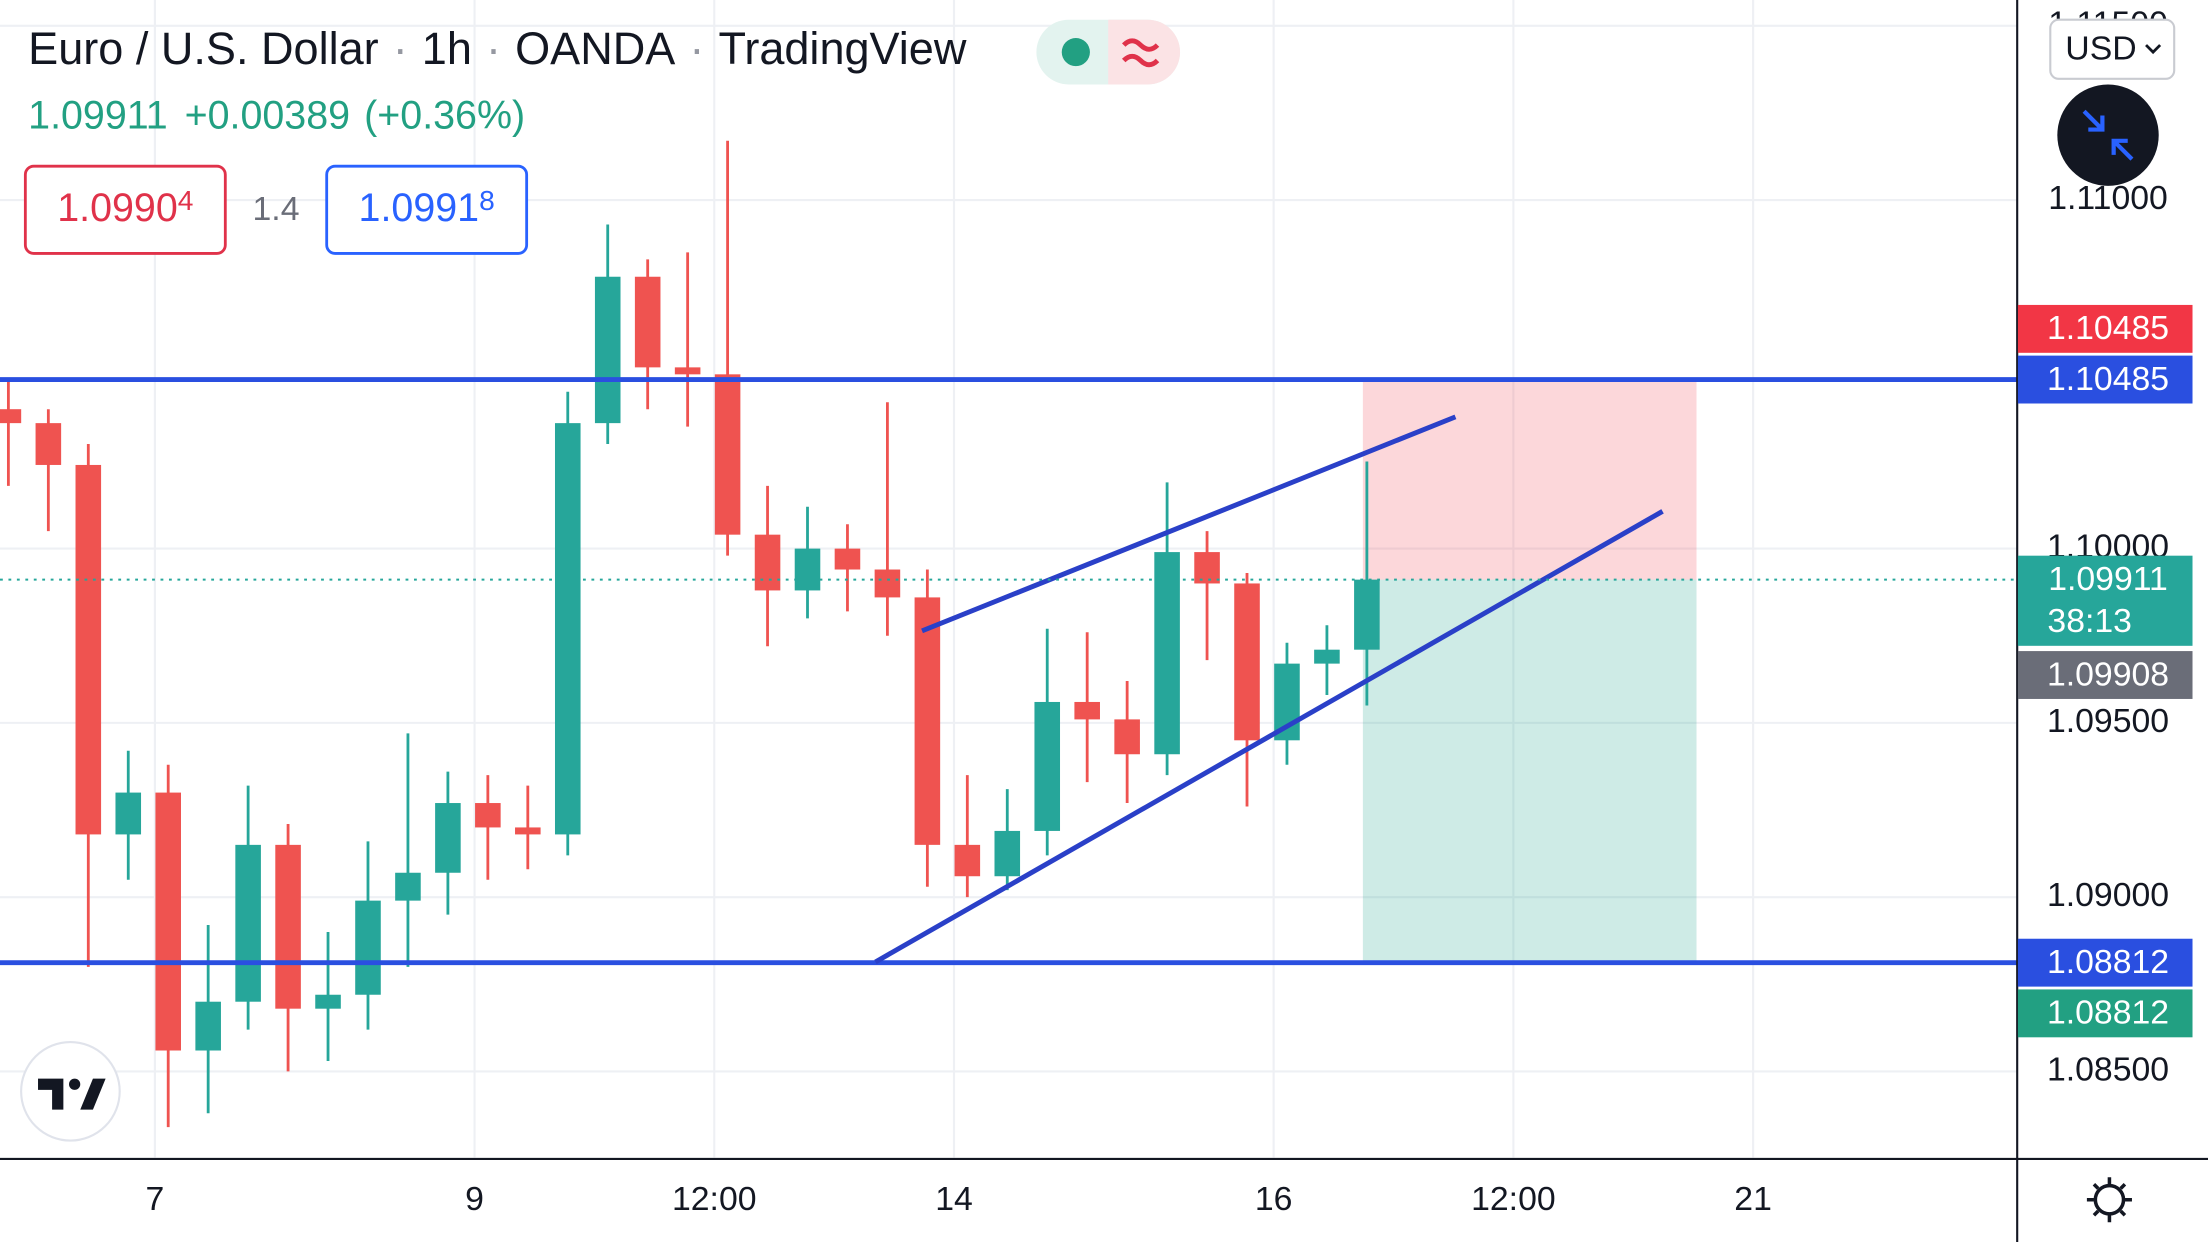  I want to click on countdown: 38:13, so click(2089, 621).